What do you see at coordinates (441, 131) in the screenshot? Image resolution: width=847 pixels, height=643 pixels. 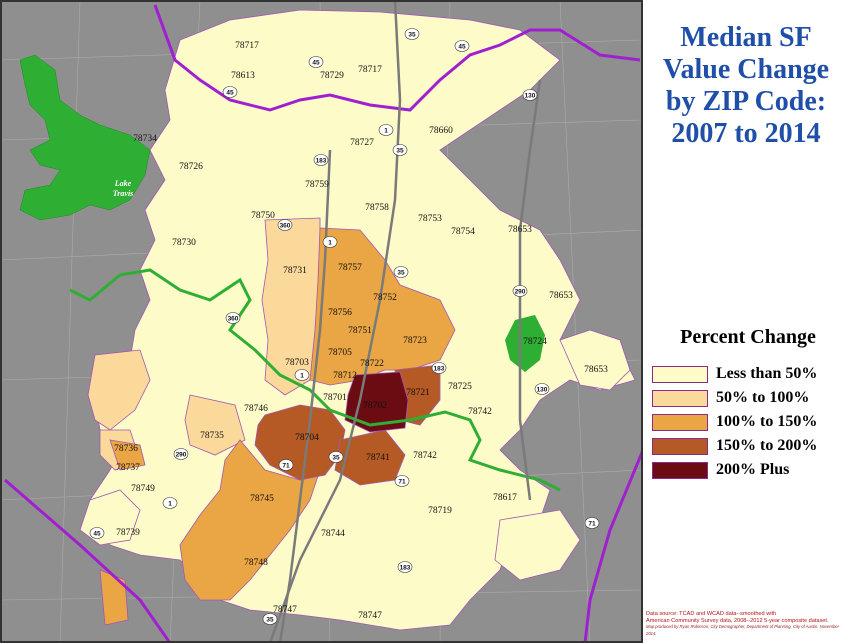 I see `zip-label: 78660` at bounding box center [441, 131].